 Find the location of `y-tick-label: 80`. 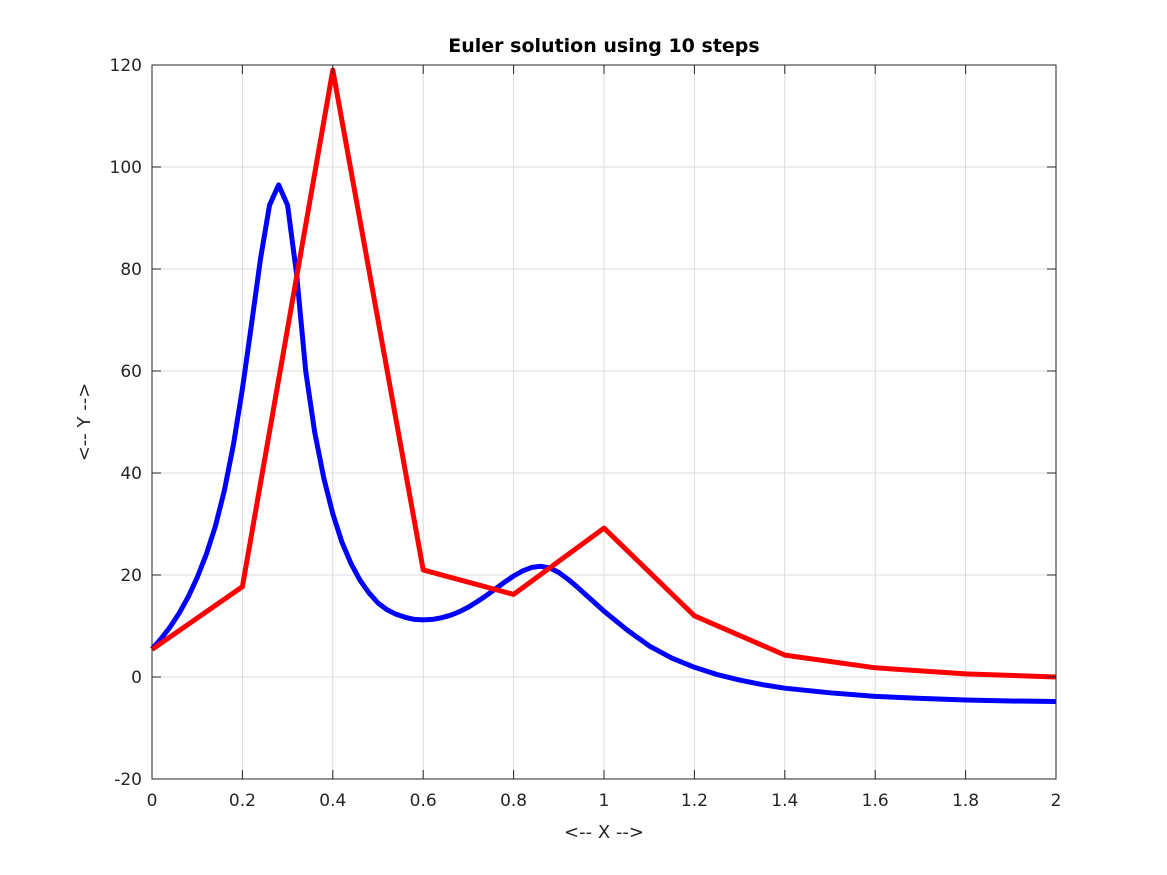

y-tick-label: 80 is located at coordinates (131, 270).